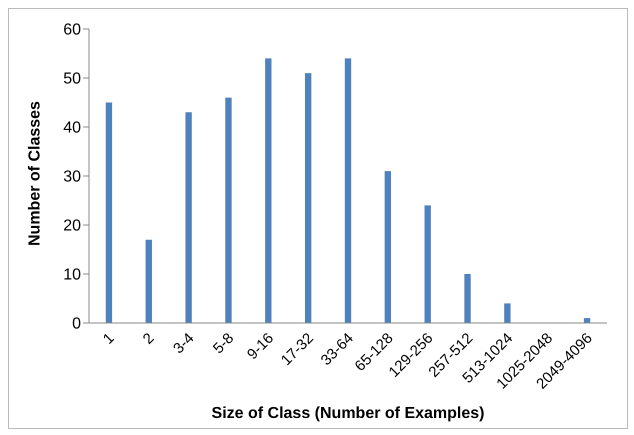 This screenshot has width=634, height=435. Describe the element at coordinates (72, 79) in the screenshot. I see `y-tick-label: 50` at that location.